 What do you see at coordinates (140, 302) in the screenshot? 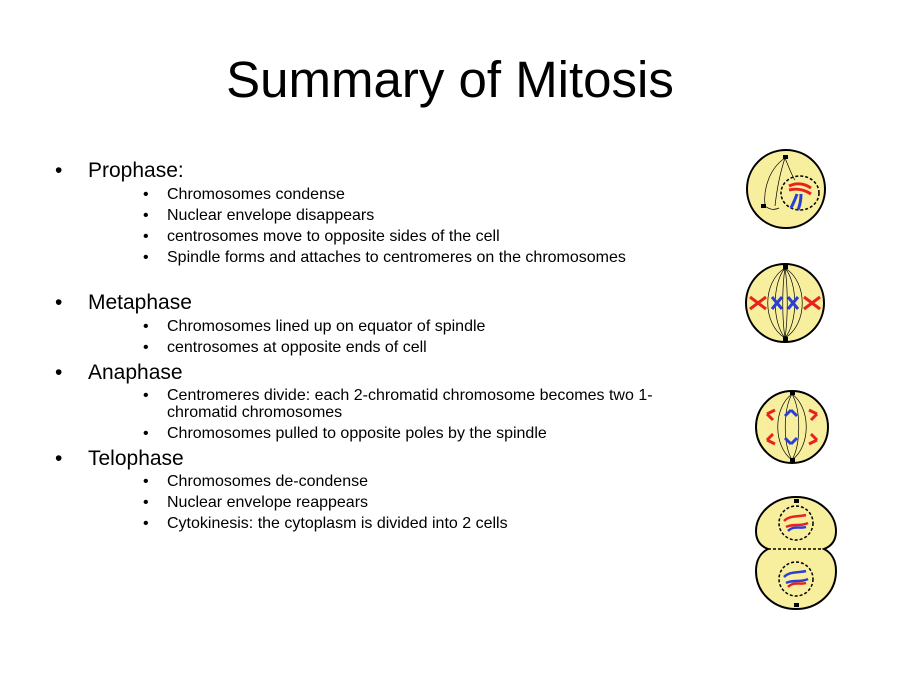
I see `section-metaphase: Metaphase` at bounding box center [140, 302].